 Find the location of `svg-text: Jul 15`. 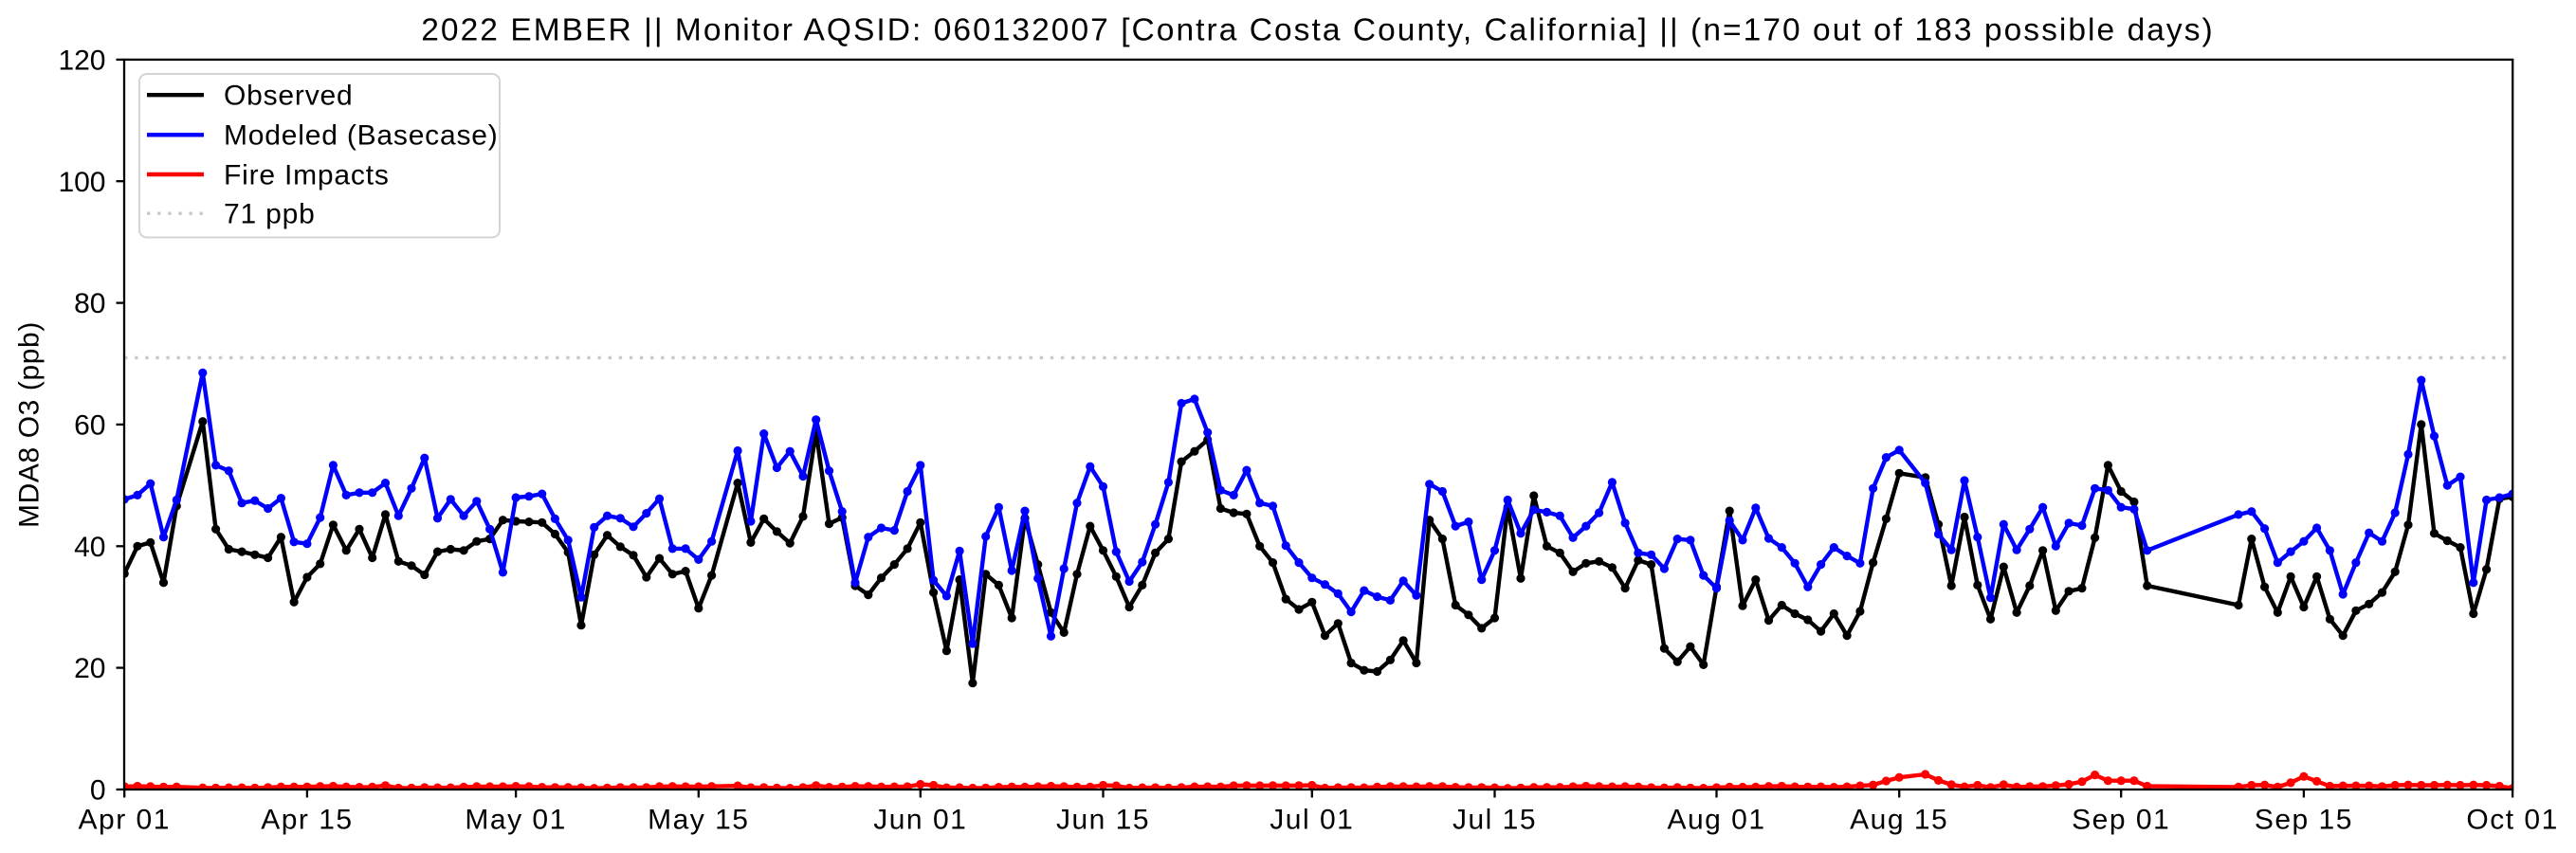

svg-text: Jul 15 is located at coordinates (1494, 820).